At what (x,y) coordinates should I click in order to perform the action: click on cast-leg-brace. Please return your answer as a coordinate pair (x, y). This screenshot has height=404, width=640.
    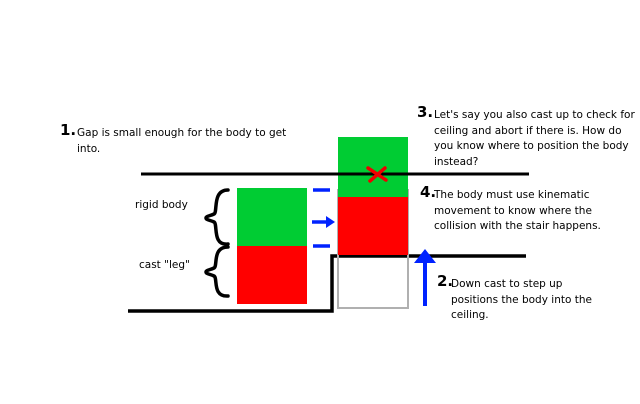
    Looking at the image, I should click on (217, 271).